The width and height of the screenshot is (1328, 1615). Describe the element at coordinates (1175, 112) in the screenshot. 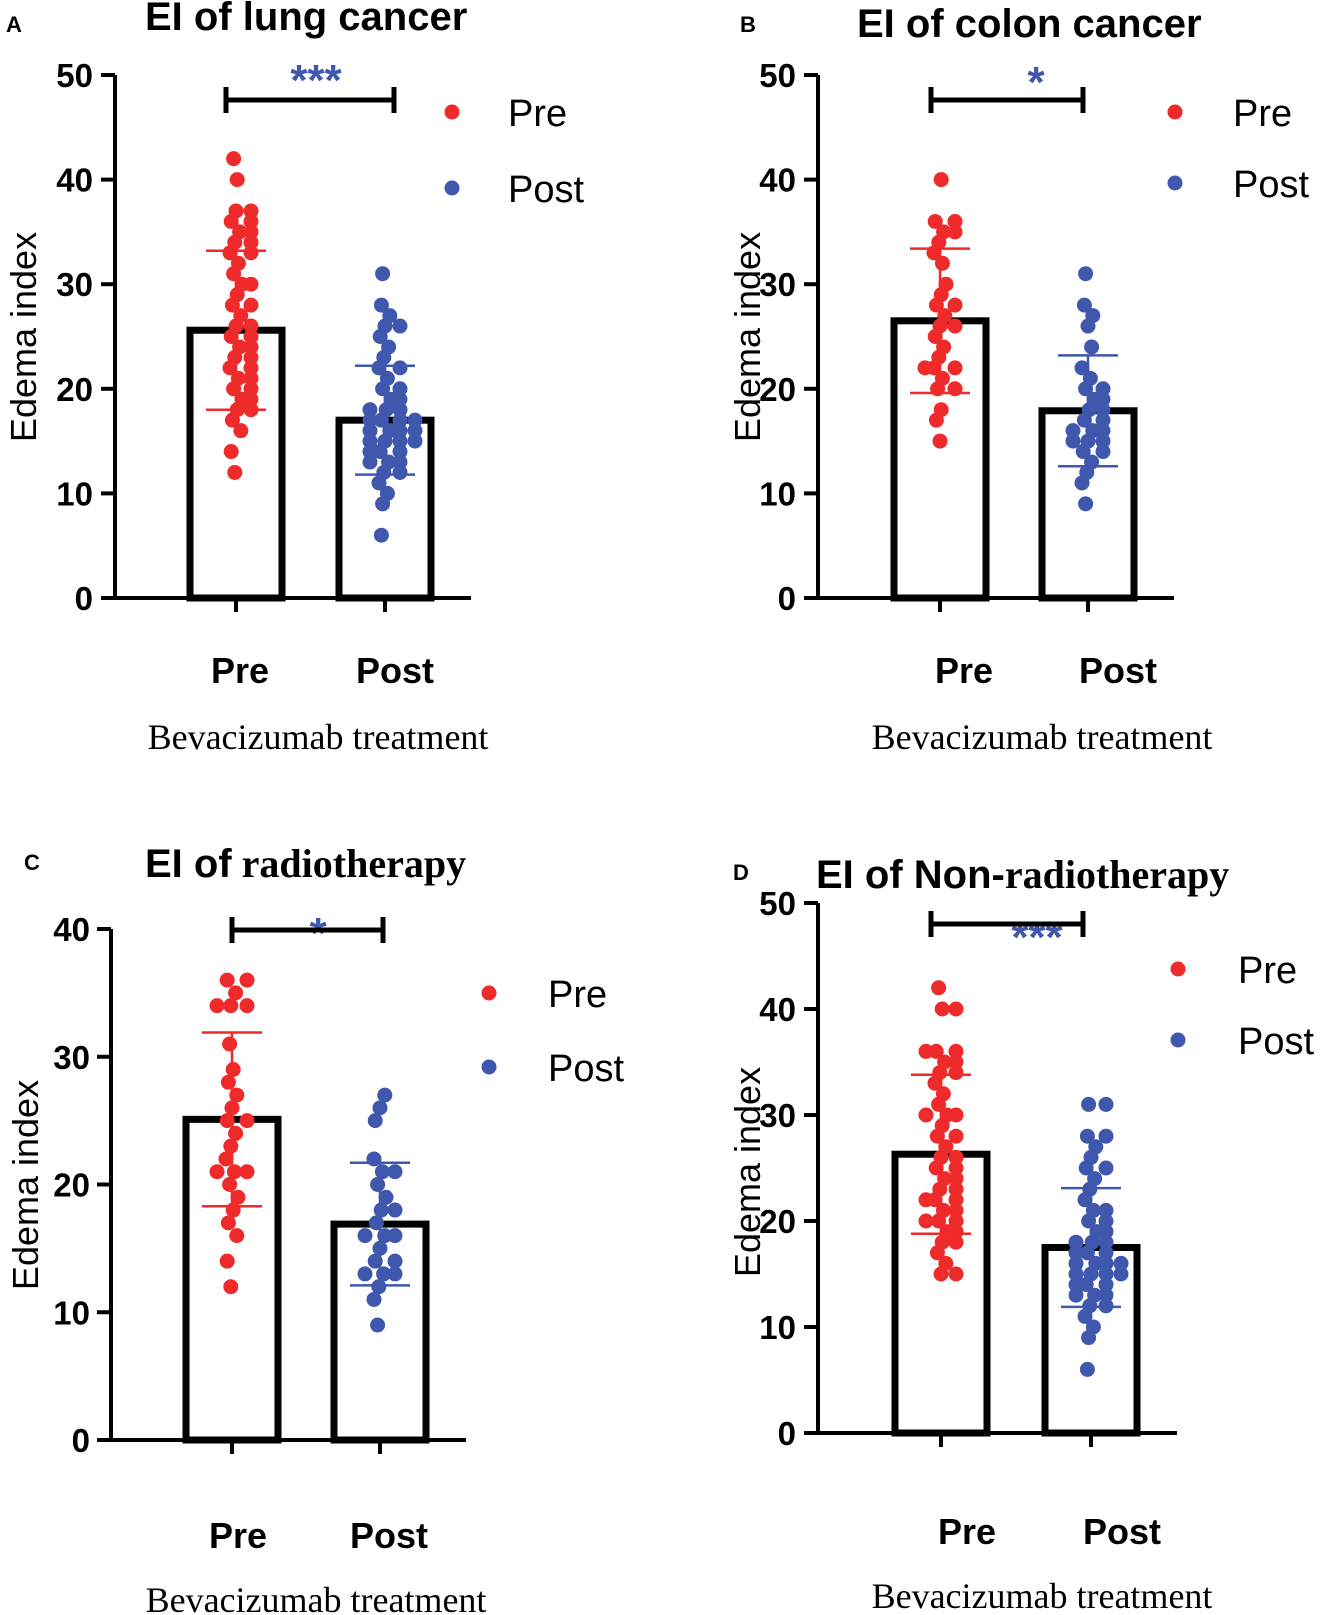

I see `legend-marker-pre-b` at that location.